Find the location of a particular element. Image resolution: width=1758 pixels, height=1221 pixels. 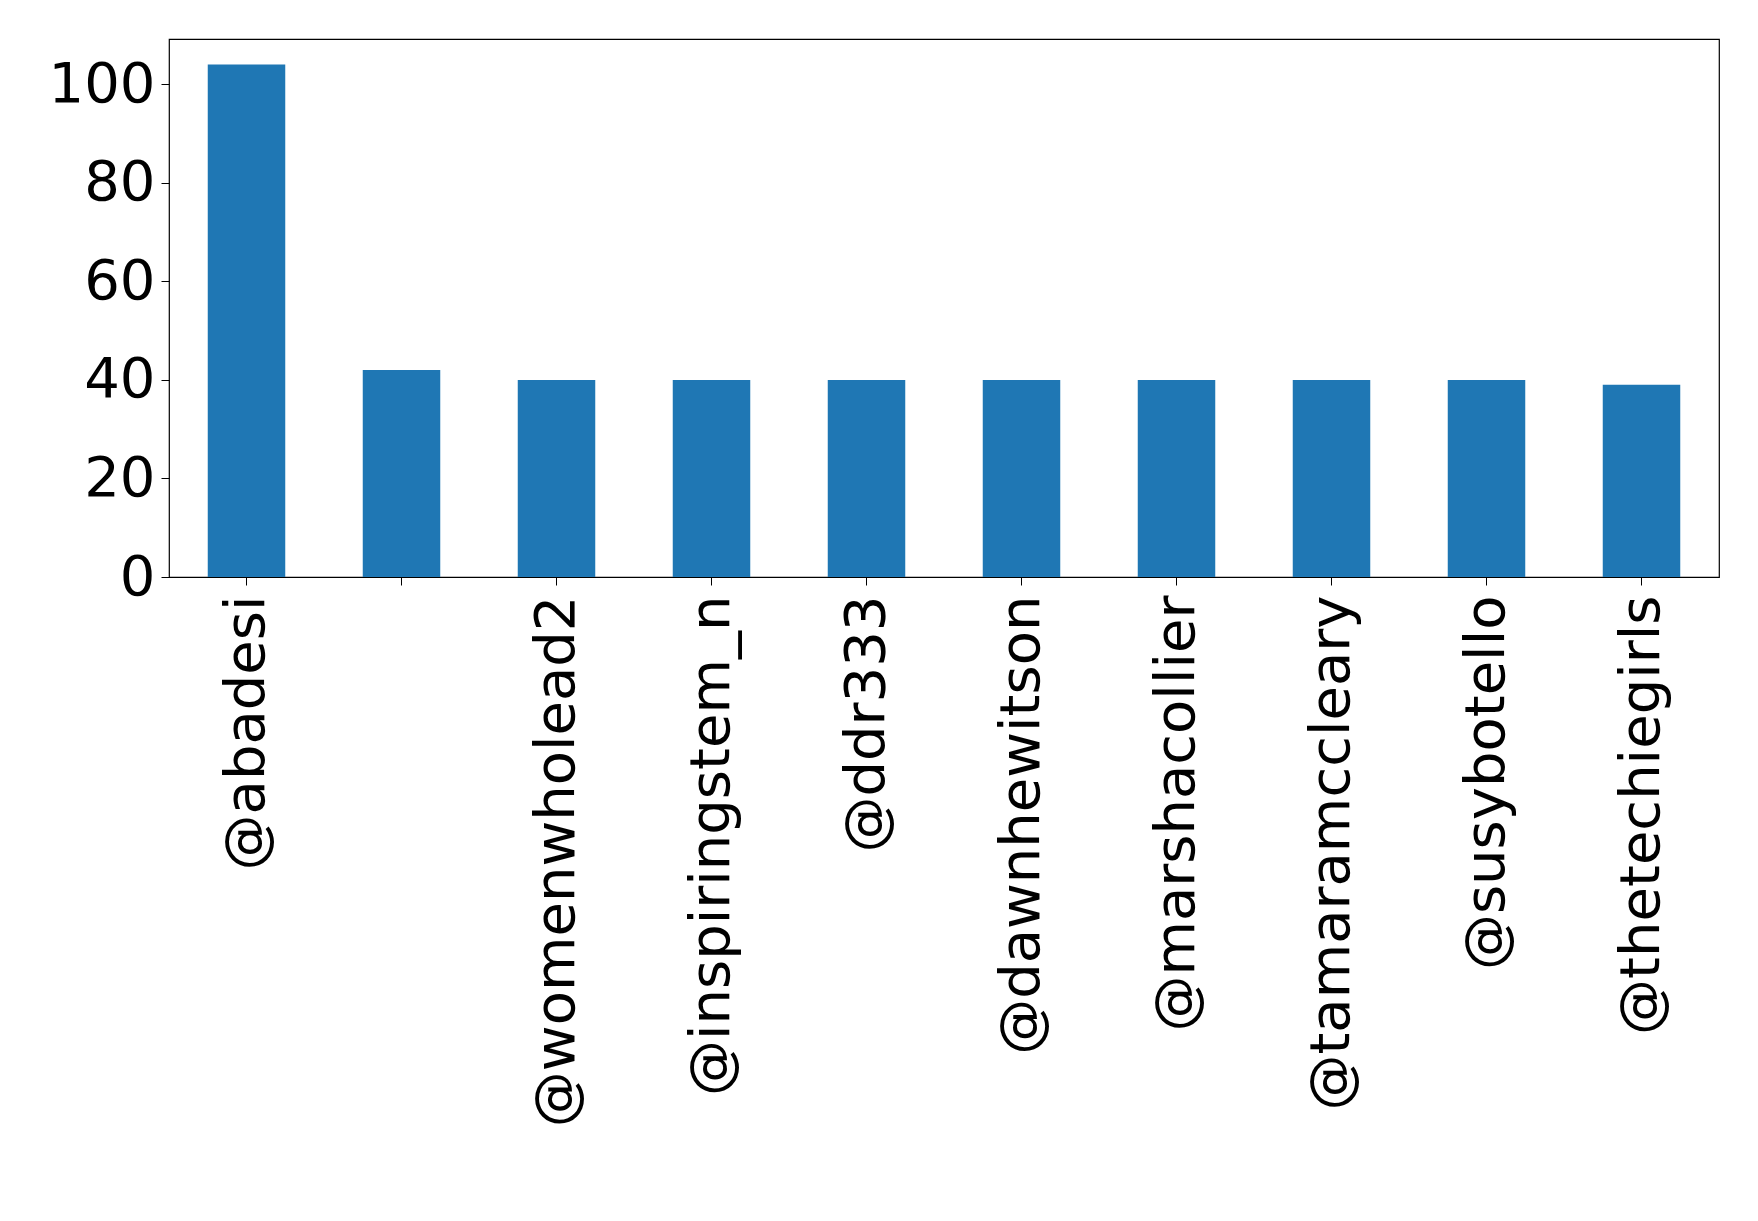

y-tick-label: 60 is located at coordinates (120, 279).